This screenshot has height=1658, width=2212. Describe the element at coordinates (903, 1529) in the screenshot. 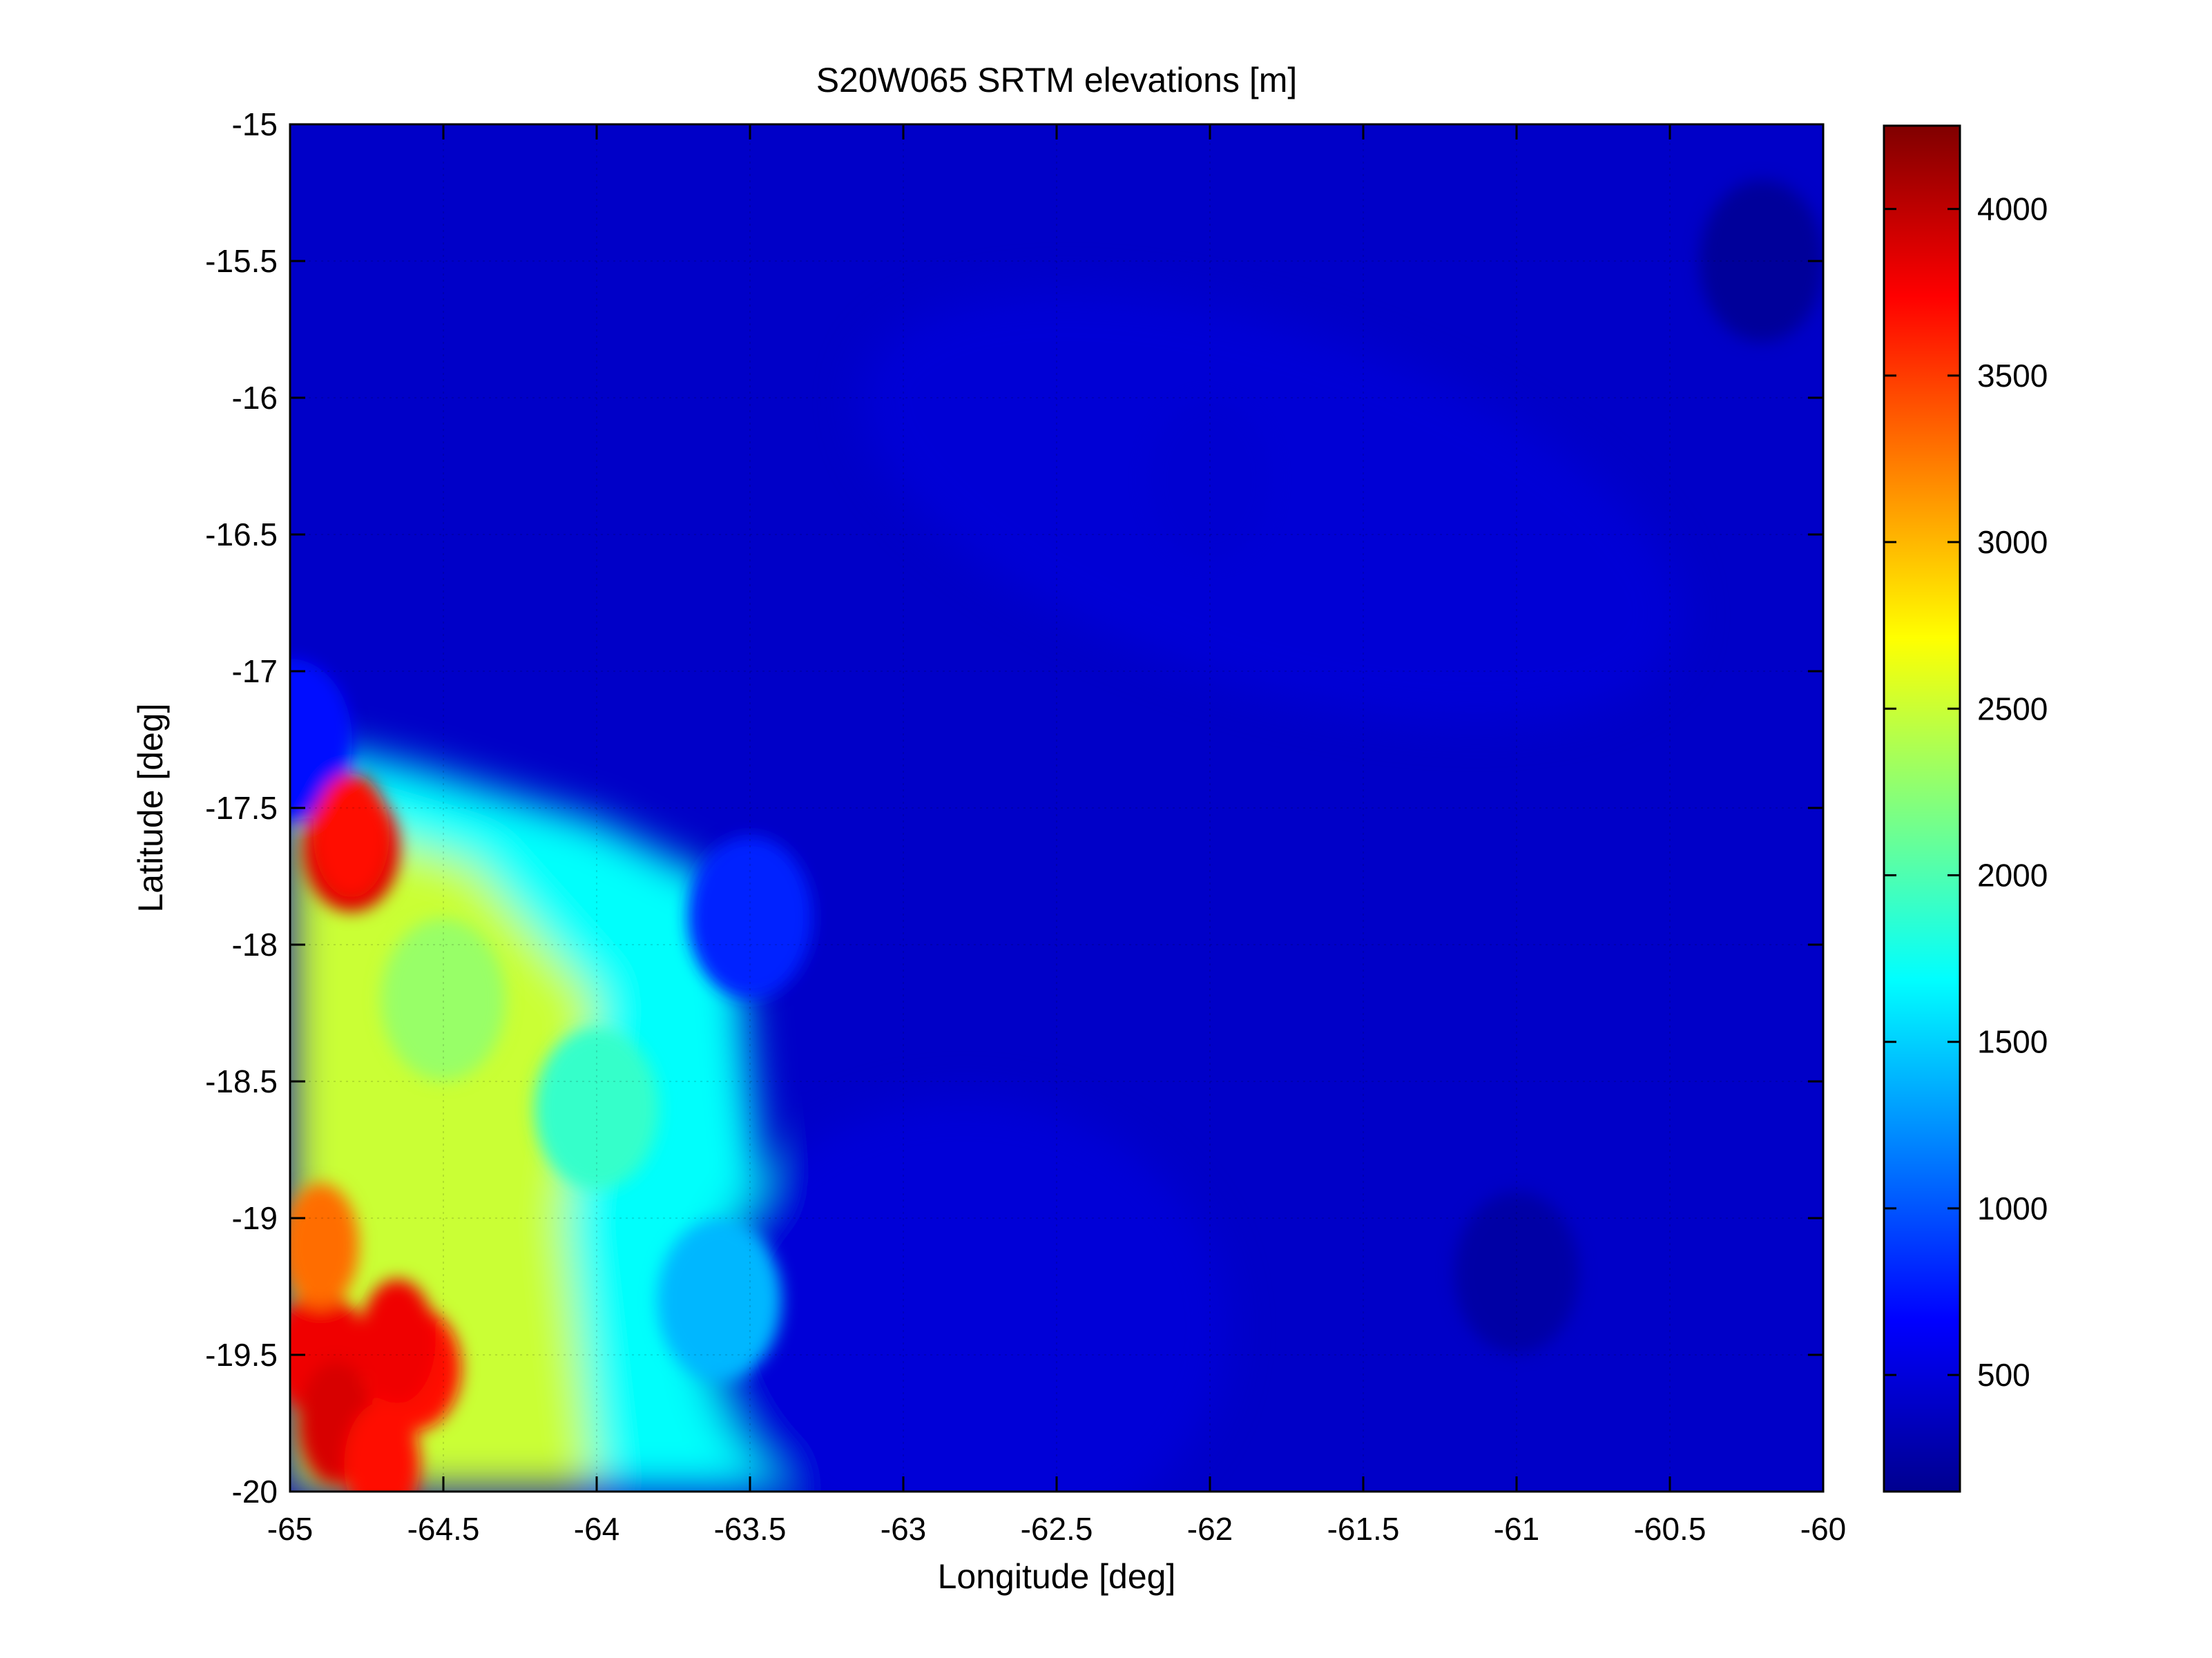

I see `x-tick-label: -63` at that location.